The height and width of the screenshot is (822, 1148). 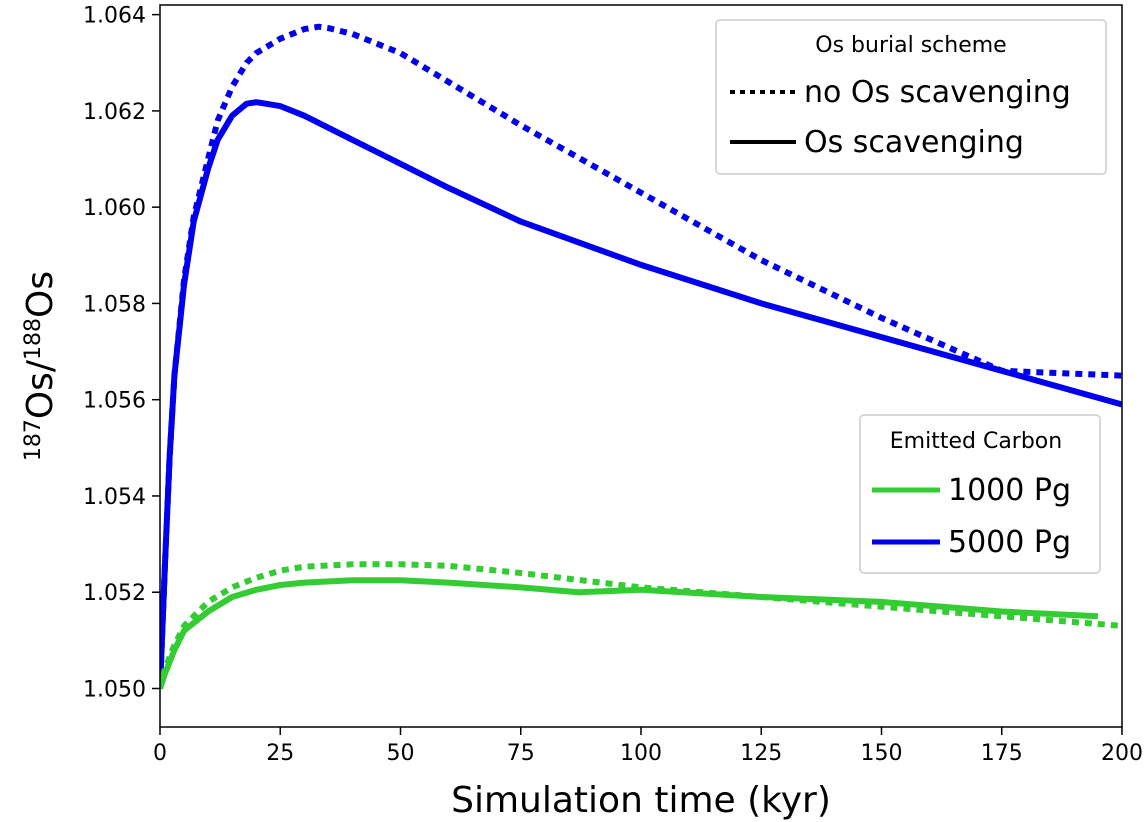 What do you see at coordinates (641, 753) in the screenshot?
I see `x-tick-label: 100` at bounding box center [641, 753].